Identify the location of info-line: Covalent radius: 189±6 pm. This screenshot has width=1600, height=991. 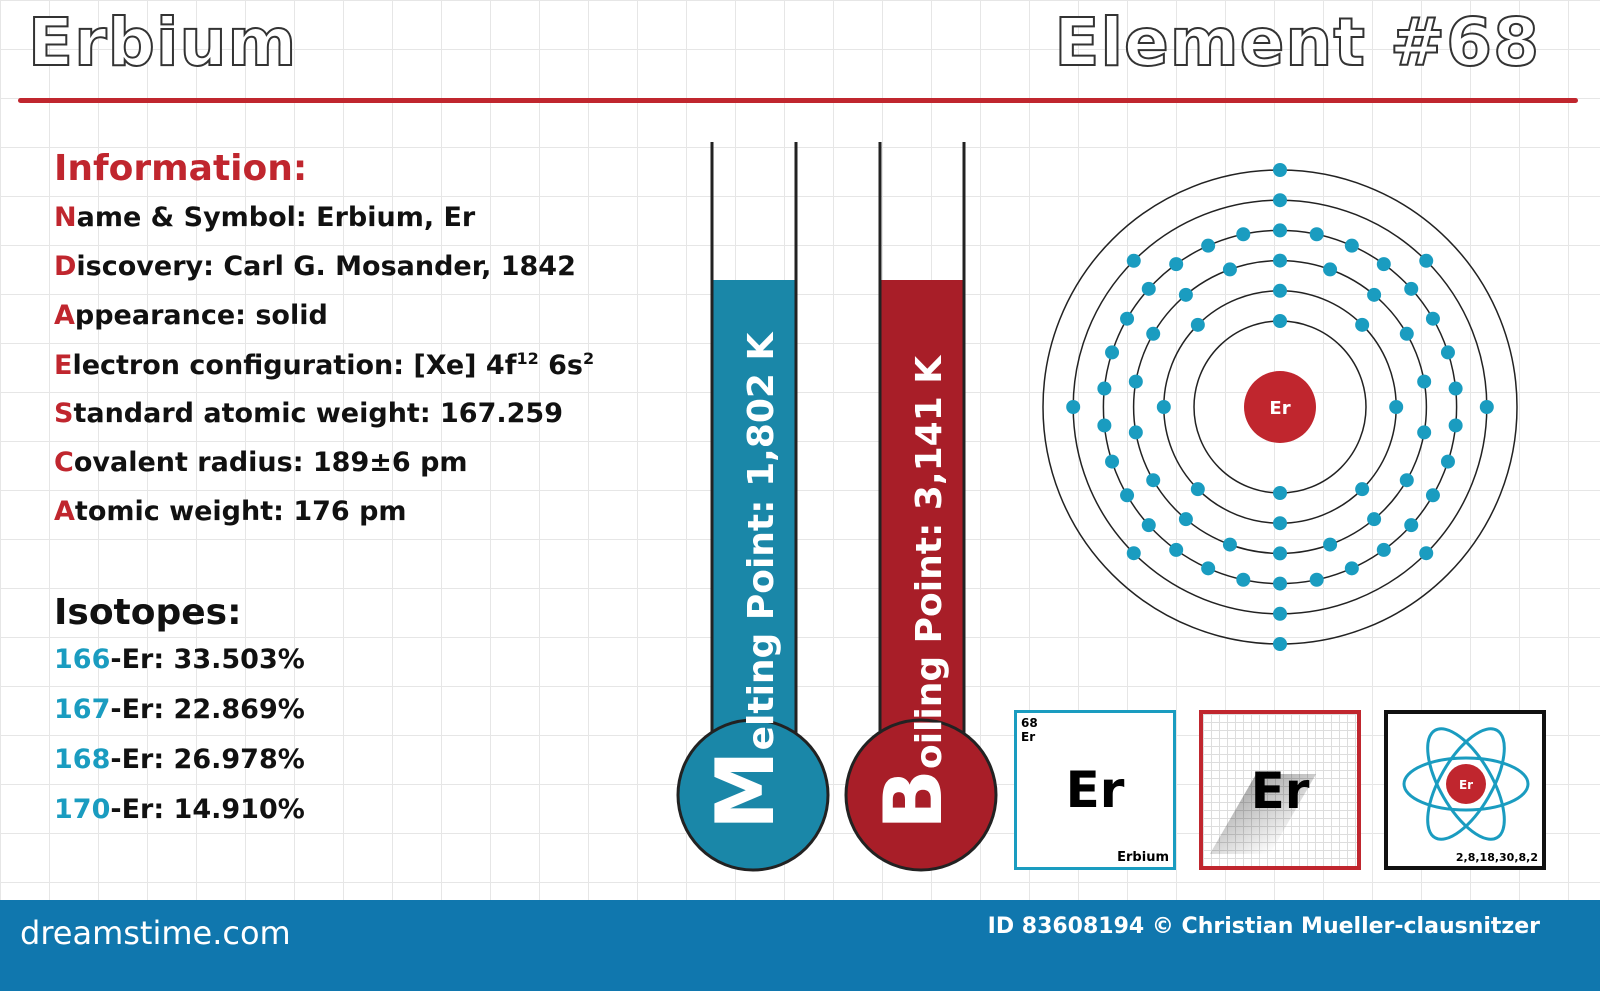
(261, 462).